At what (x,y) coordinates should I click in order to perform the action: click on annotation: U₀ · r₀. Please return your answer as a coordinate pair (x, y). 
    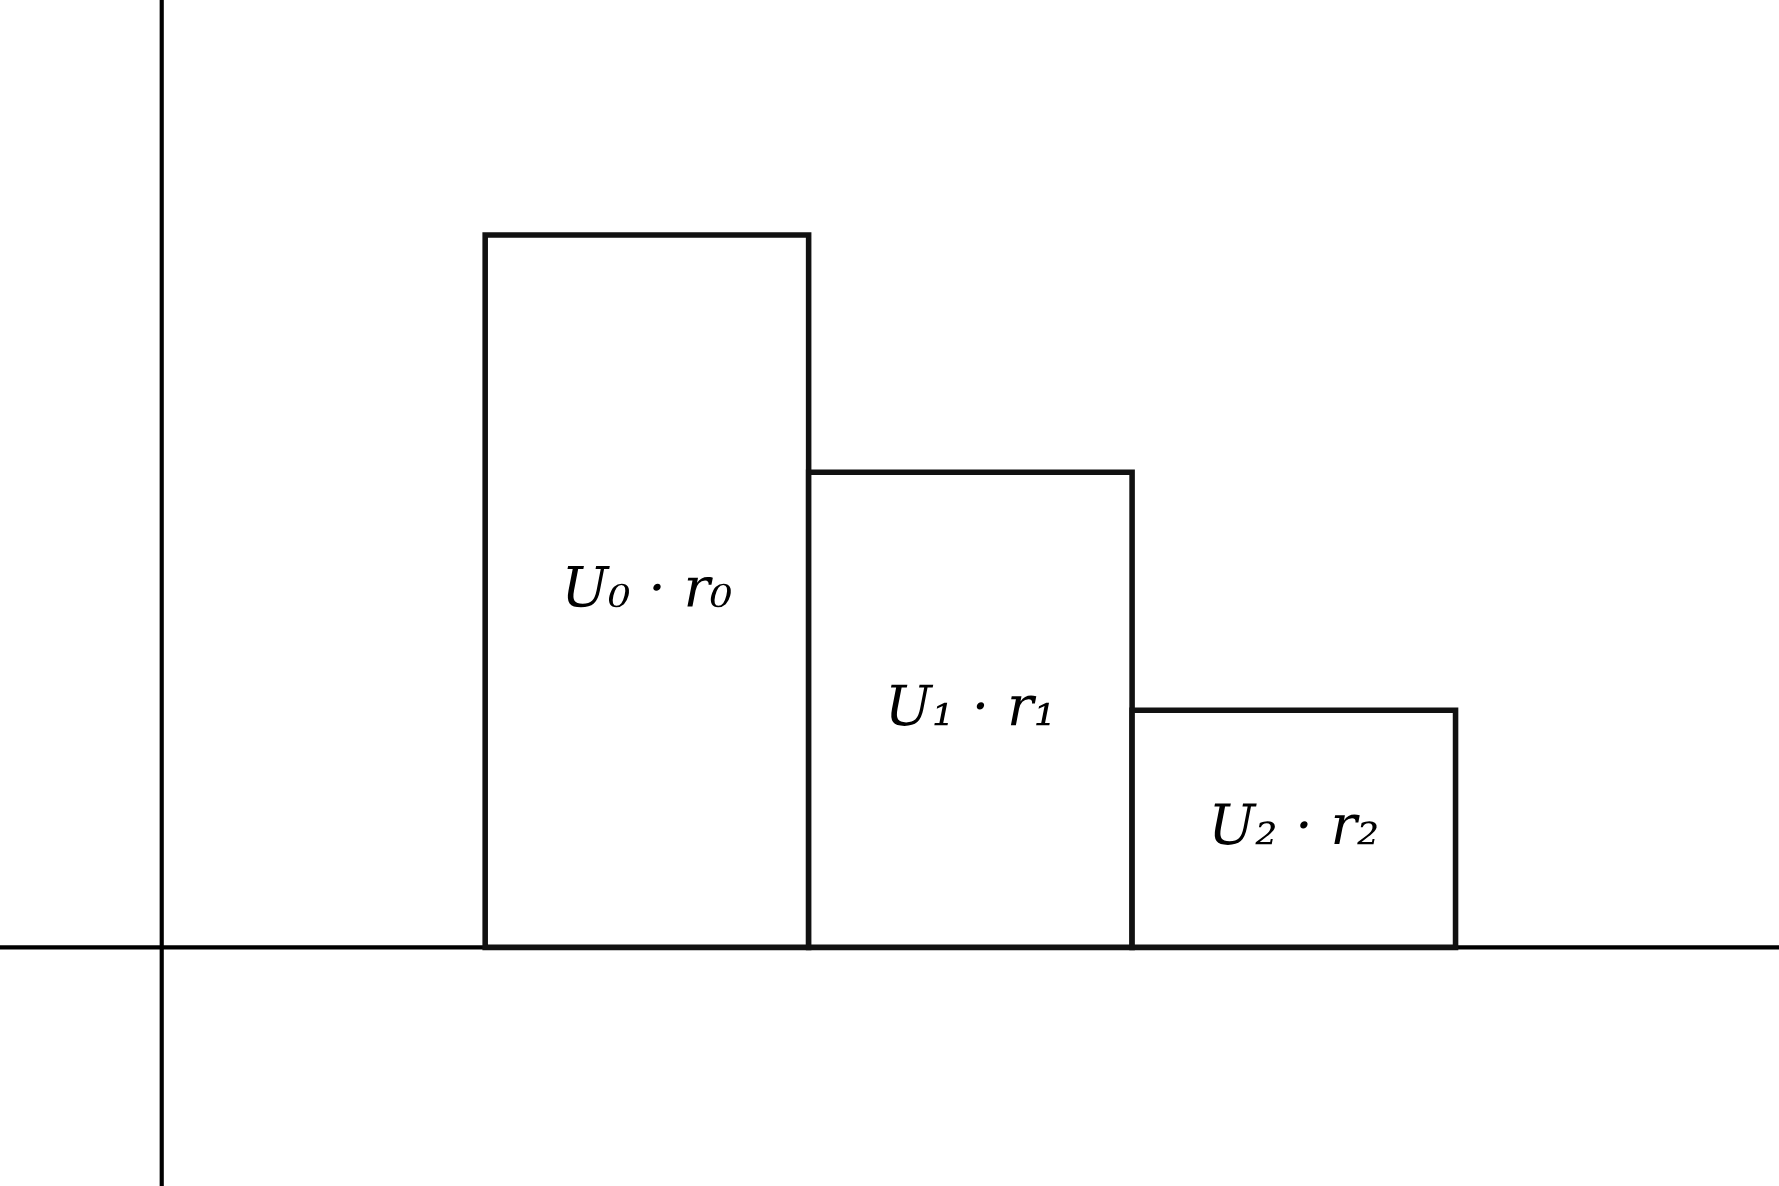
    Looking at the image, I should click on (649, 587).